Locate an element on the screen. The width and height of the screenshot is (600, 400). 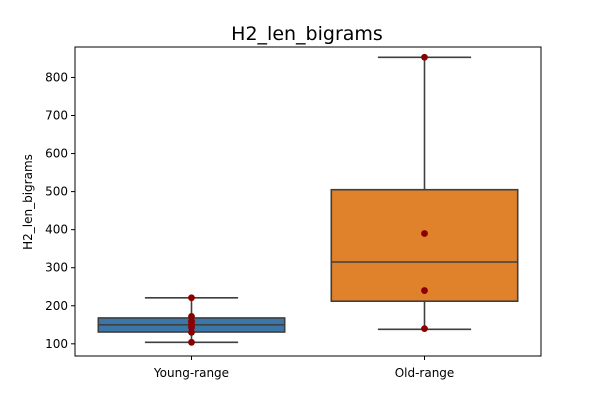
box-old-range is located at coordinates (424, 245).